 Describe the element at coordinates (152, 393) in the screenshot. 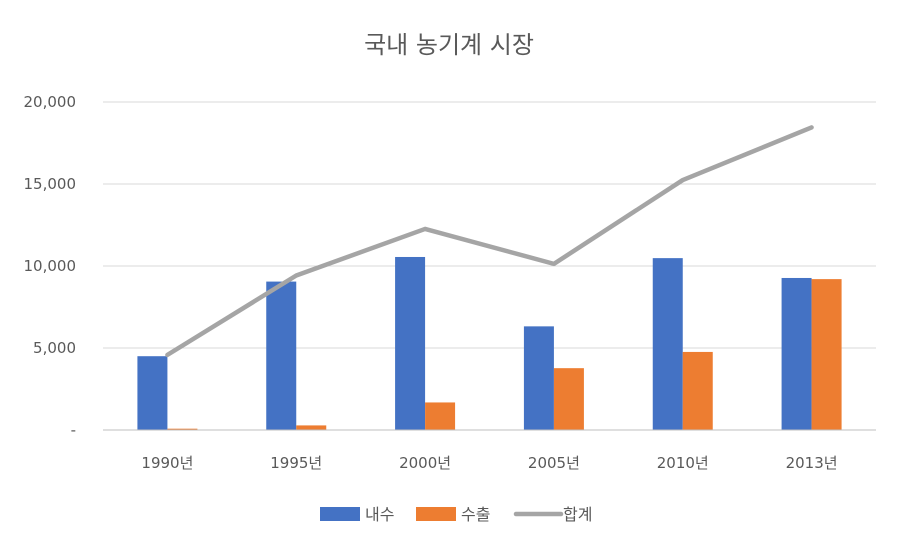

I see `bar-내수-1990년` at that location.